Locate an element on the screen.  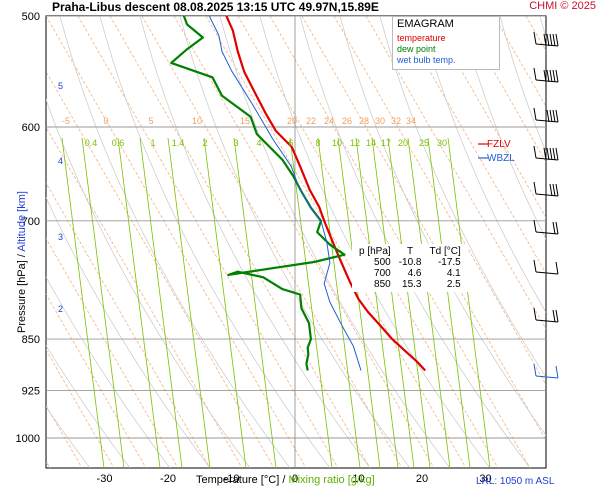
x-tick-label: 10 is located at coordinates (358, 479).